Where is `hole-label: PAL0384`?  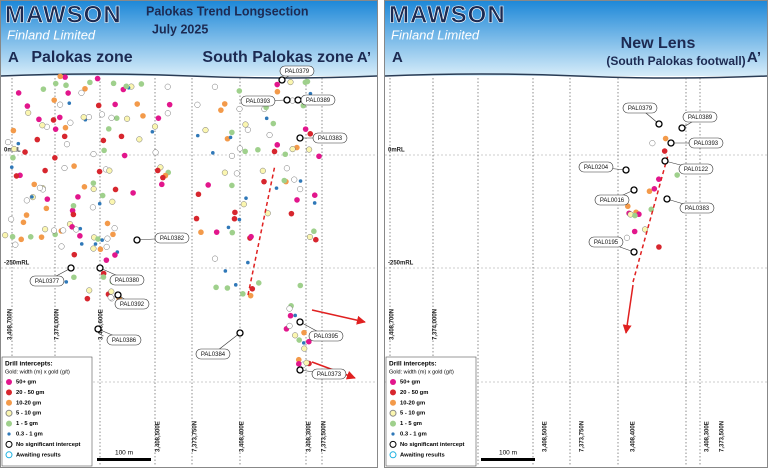 hole-label: PAL0384 is located at coordinates (213, 355).